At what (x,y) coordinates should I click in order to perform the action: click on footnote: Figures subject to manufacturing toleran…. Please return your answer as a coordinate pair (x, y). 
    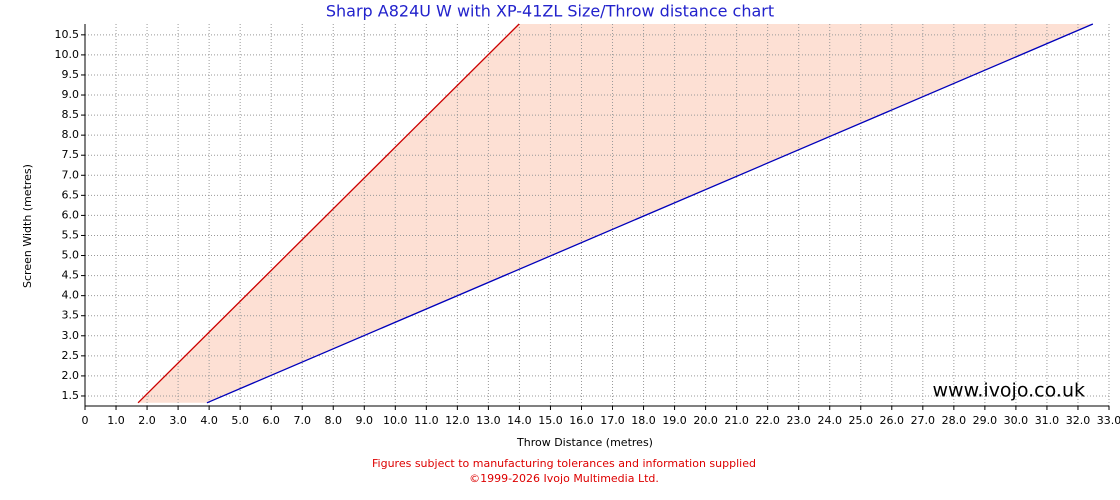
    Looking at the image, I should click on (564, 463).